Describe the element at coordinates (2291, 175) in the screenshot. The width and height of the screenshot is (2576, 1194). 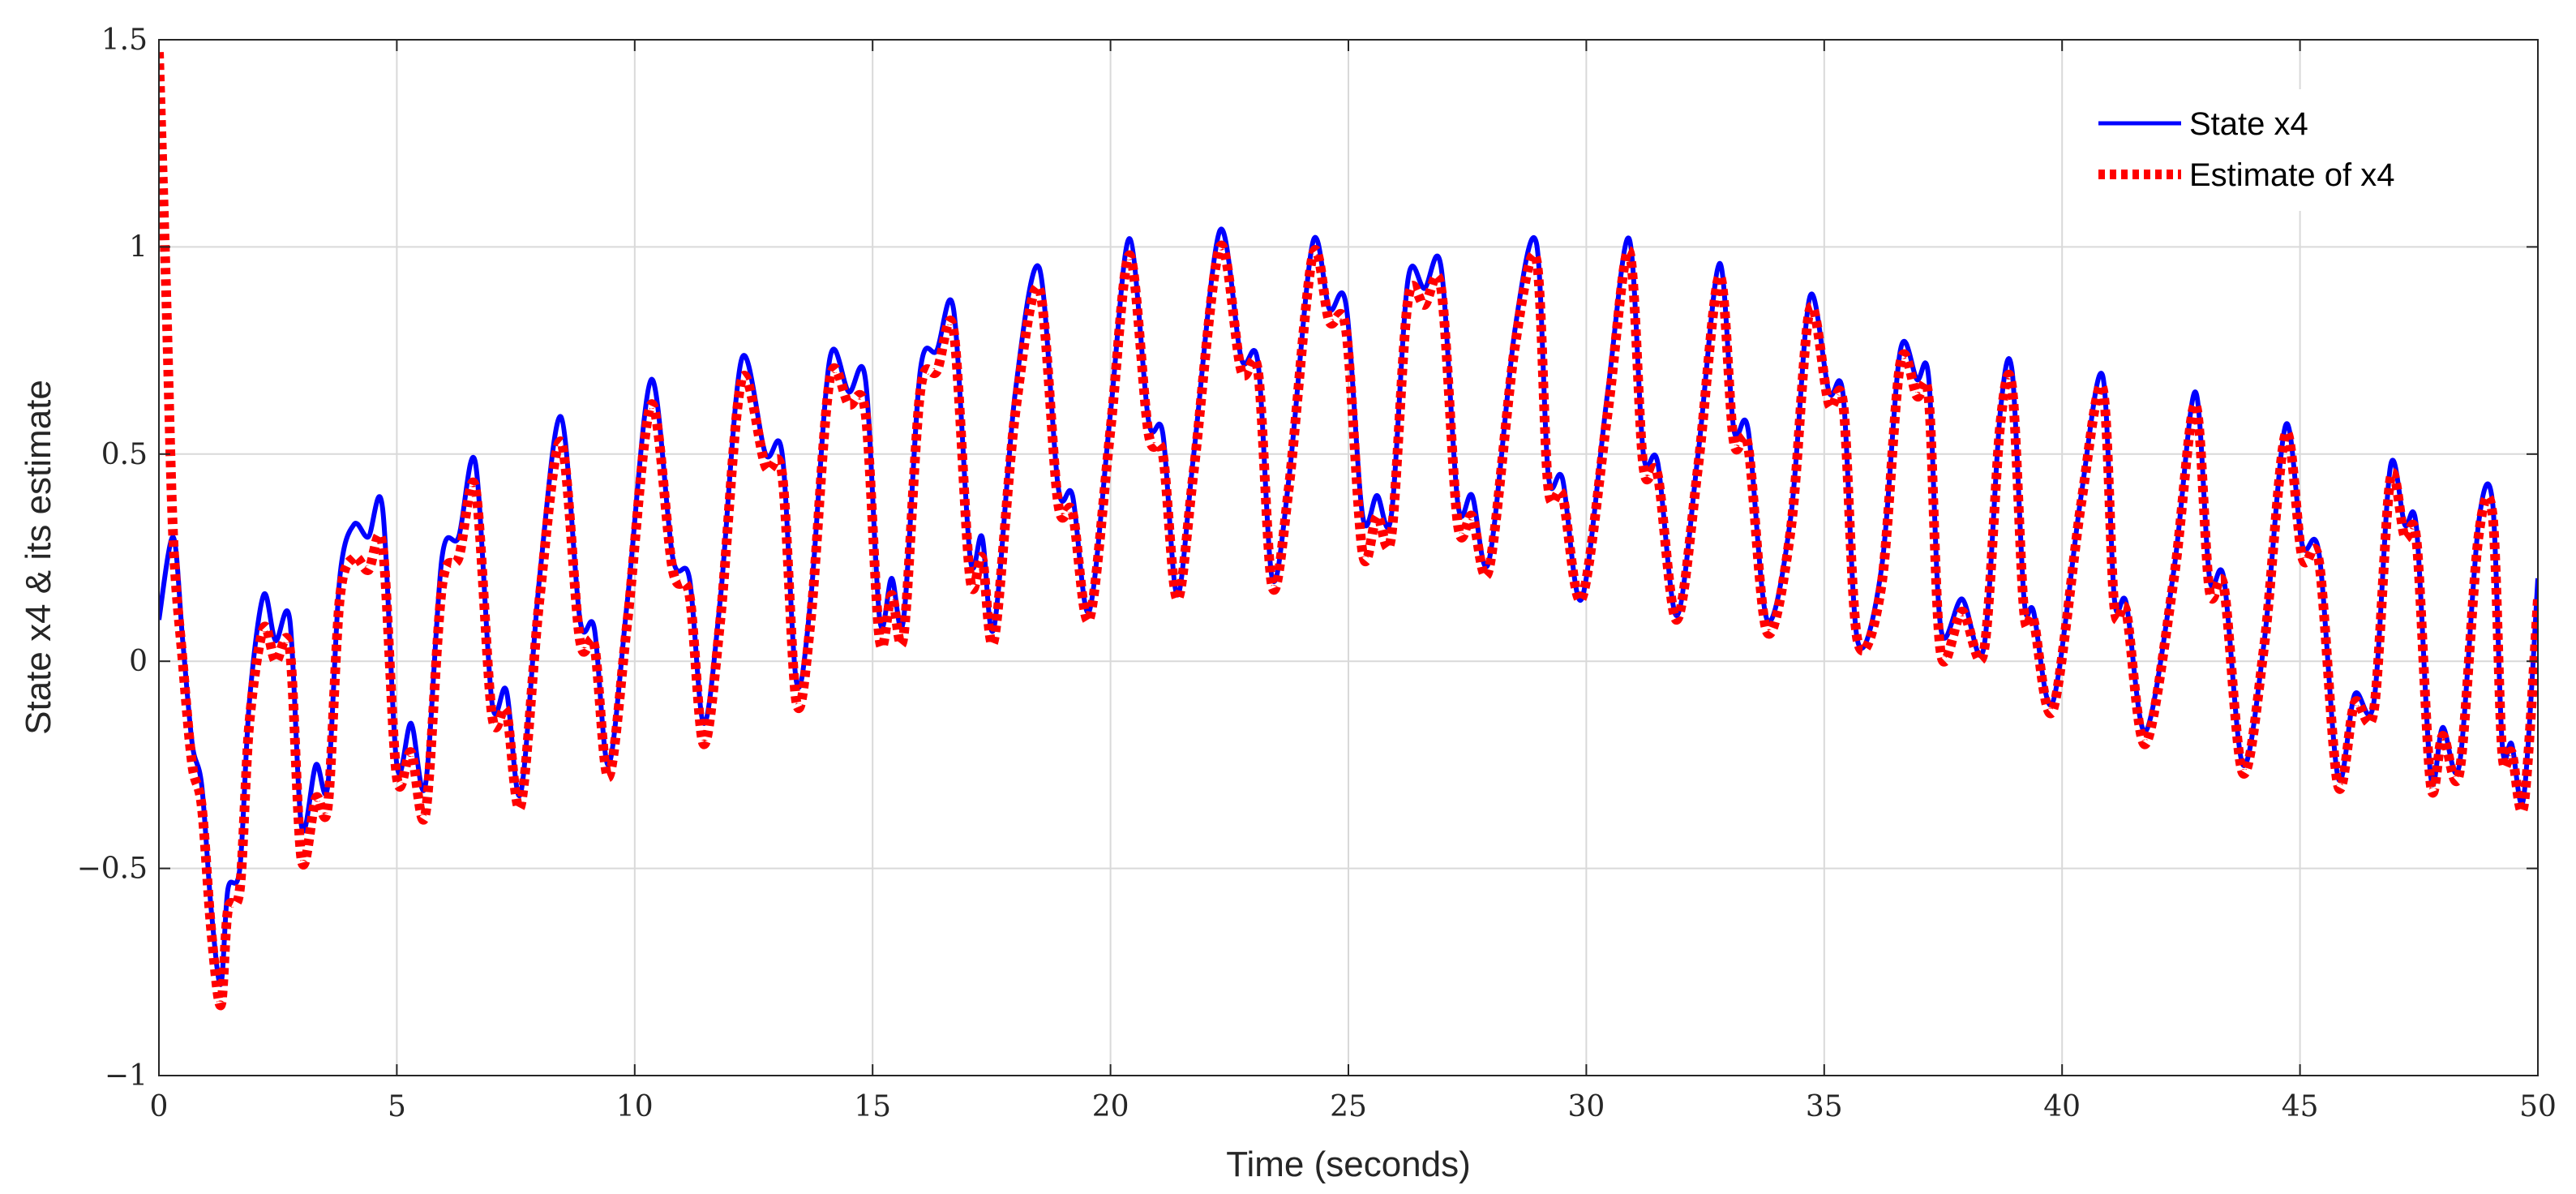
I see `legend-label-estimate-x4: Estimate of x4` at that location.